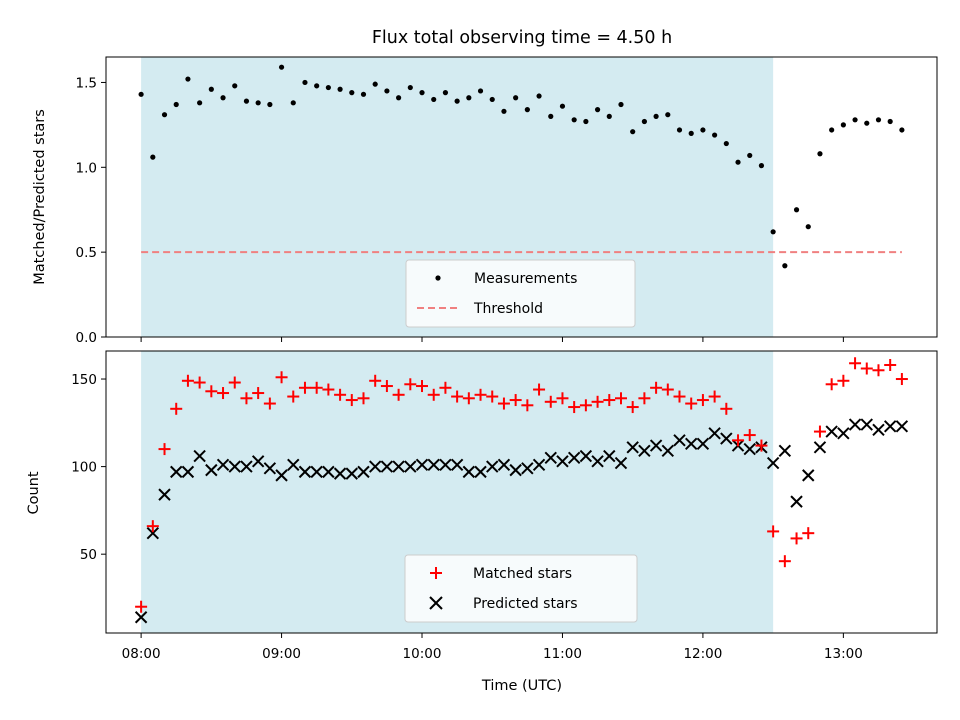  I want to click on top-ytick-label: 1.0, so click(86, 168).